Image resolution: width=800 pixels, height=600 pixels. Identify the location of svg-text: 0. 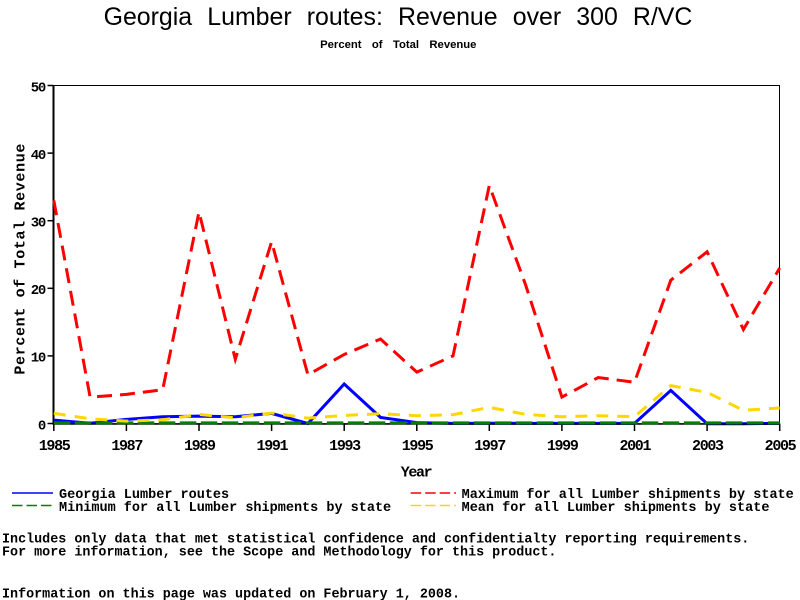
(42, 426).